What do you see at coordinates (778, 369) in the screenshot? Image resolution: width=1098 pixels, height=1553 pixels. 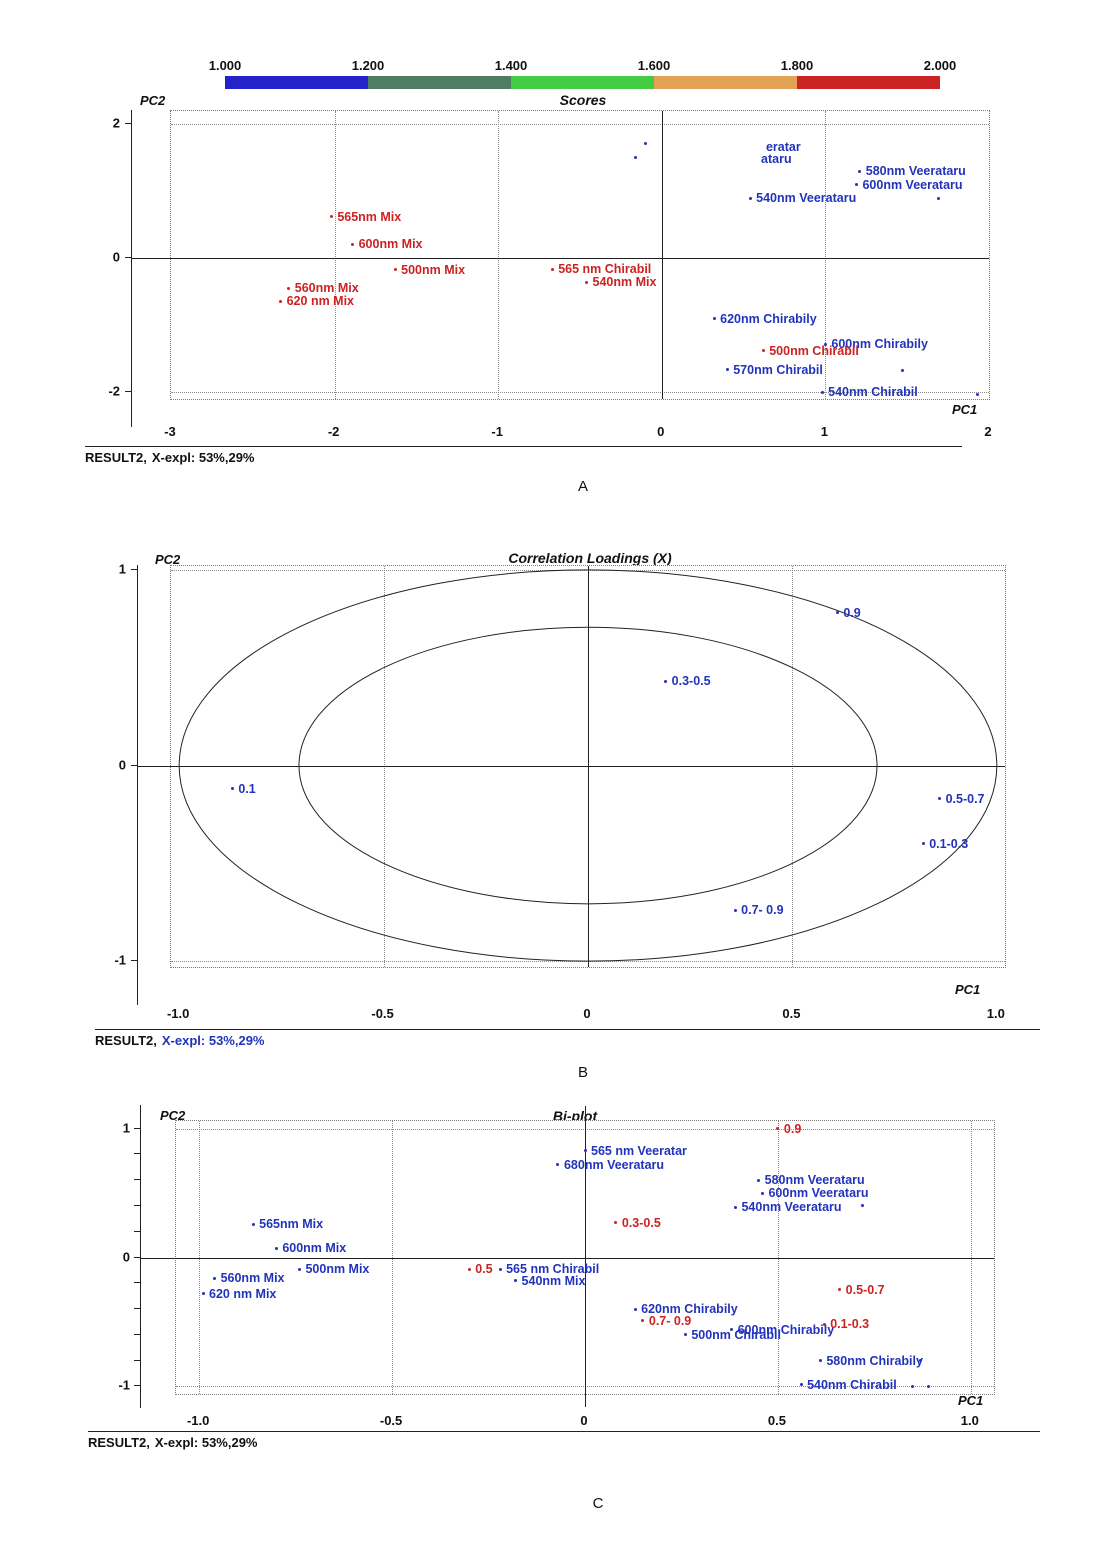 I see `scores-blue-label: 570nm Chirabil` at bounding box center [778, 369].